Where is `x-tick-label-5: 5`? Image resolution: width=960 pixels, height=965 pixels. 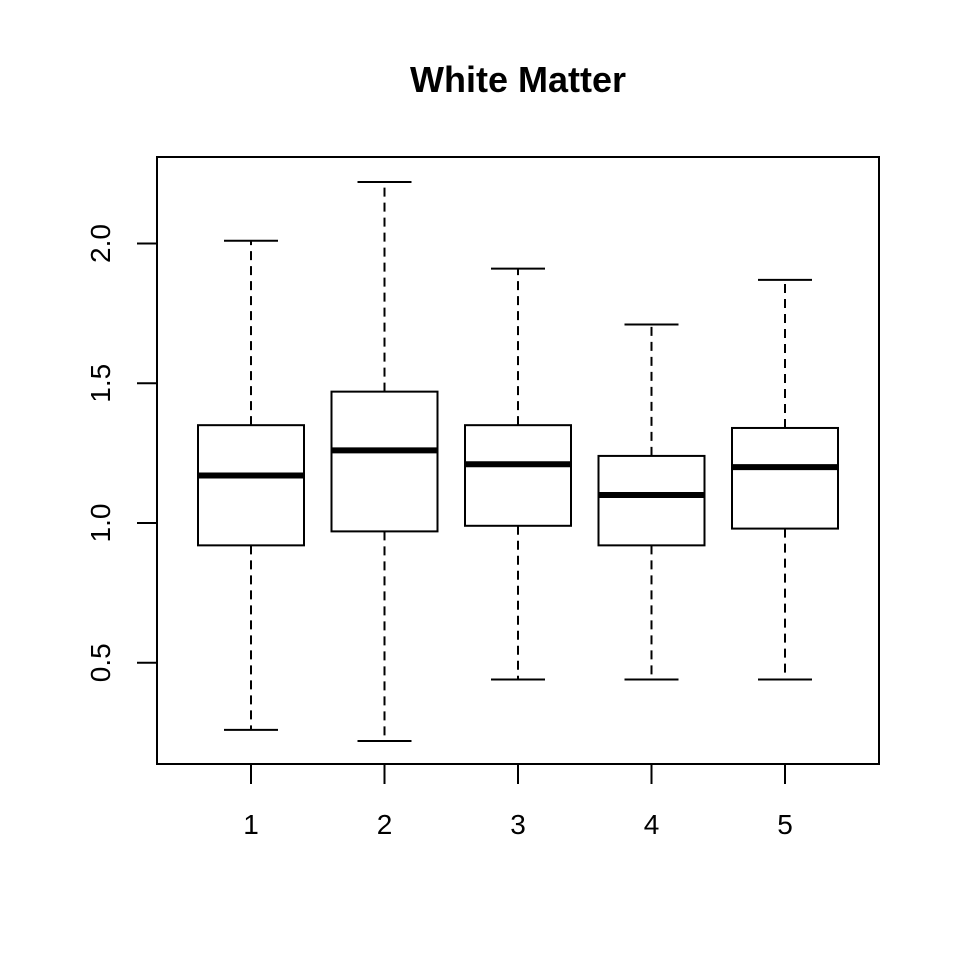
x-tick-label-5: 5 is located at coordinates (785, 824).